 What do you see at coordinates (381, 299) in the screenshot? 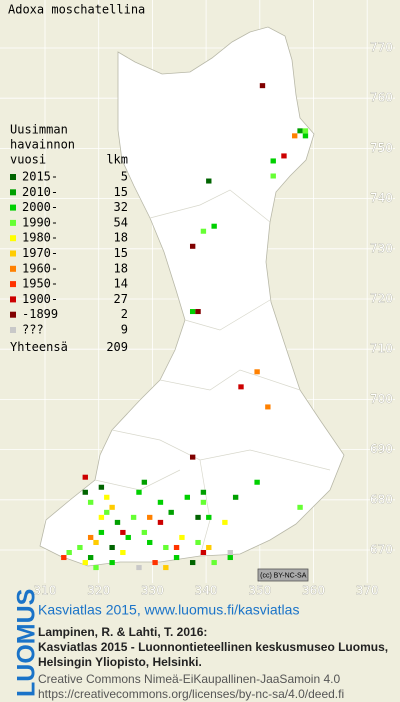
I see `y-tick-label: 720` at bounding box center [381, 299].